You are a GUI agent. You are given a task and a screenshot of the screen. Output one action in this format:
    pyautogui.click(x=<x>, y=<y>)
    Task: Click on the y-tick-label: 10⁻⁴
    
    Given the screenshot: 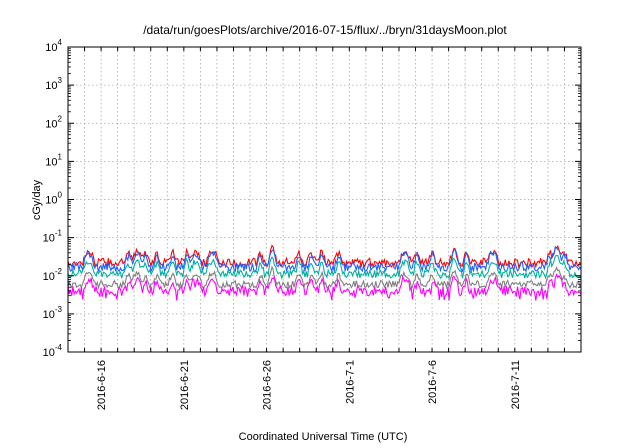 What is the action you would take?
    pyautogui.click(x=53, y=351)
    